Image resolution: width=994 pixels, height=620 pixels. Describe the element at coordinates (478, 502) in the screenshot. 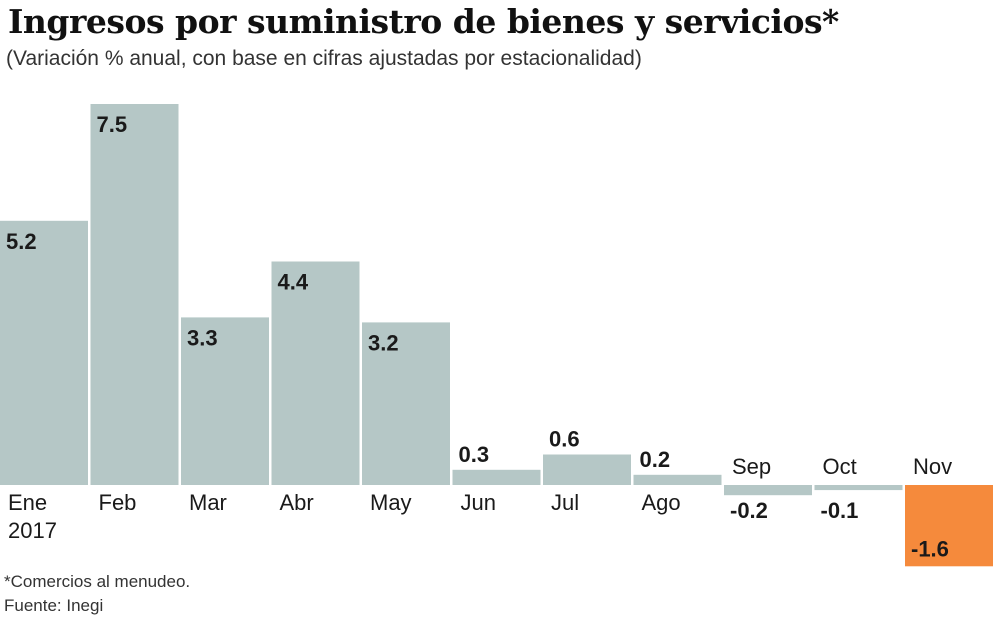

I see `category-label: Jun` at that location.